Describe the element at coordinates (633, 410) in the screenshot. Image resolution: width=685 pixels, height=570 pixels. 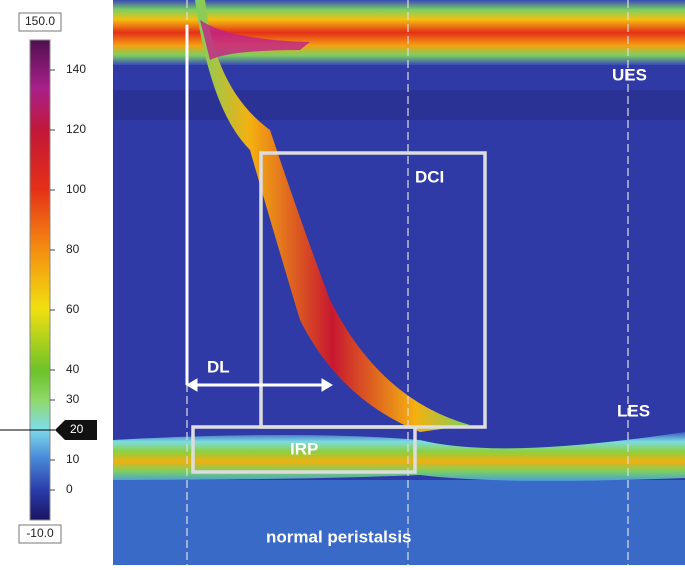
I see `les-label: LES` at that location.